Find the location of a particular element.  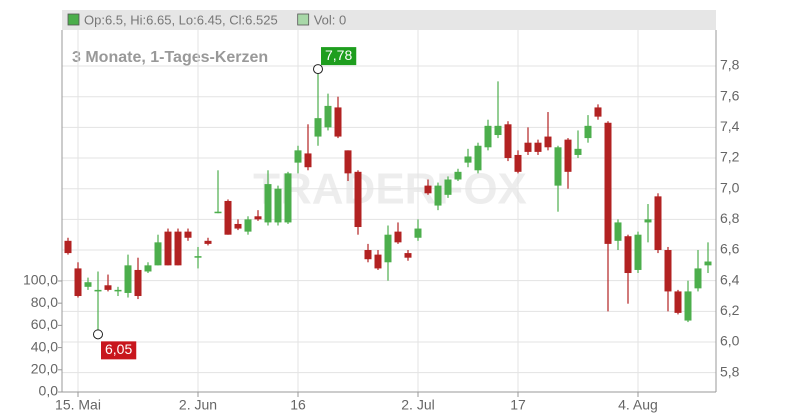

x-tick-label: 2. Jun is located at coordinates (198, 405).